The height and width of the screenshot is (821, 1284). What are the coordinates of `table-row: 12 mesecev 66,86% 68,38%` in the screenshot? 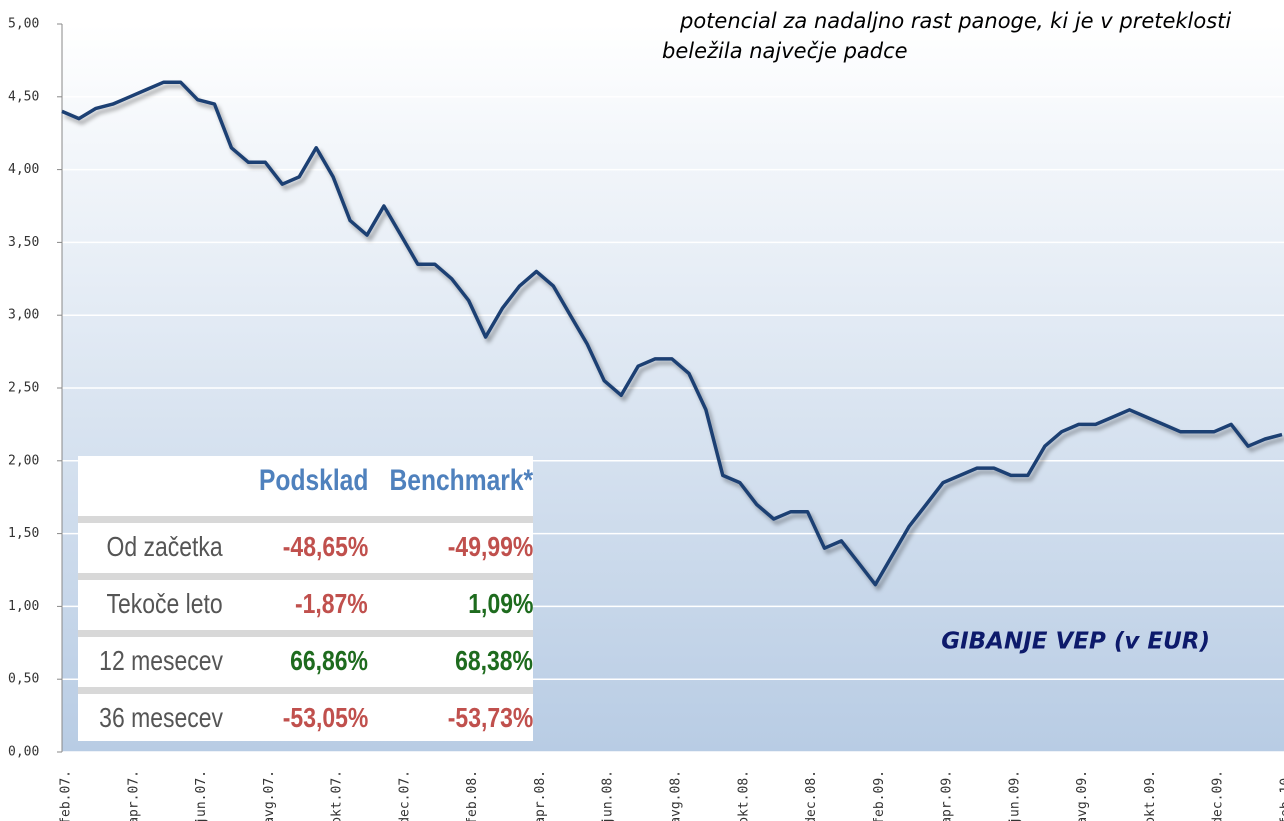 It's located at (305, 658).